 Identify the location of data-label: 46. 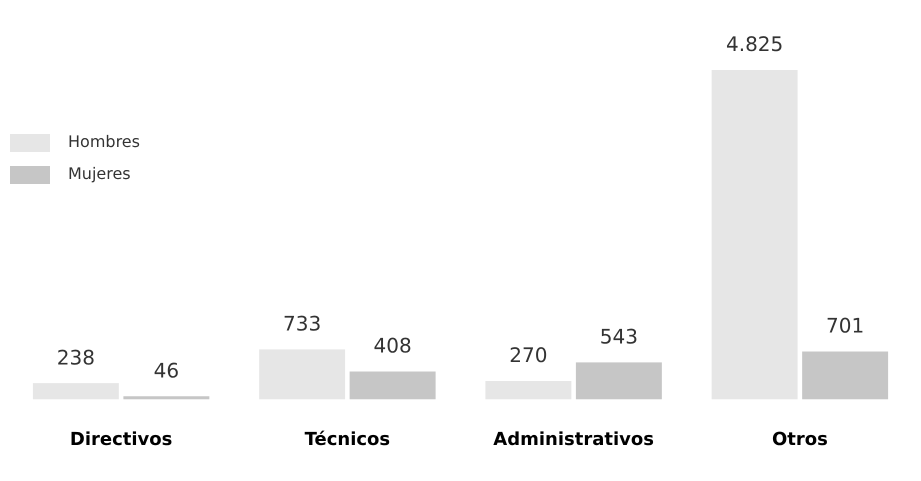
(167, 370).